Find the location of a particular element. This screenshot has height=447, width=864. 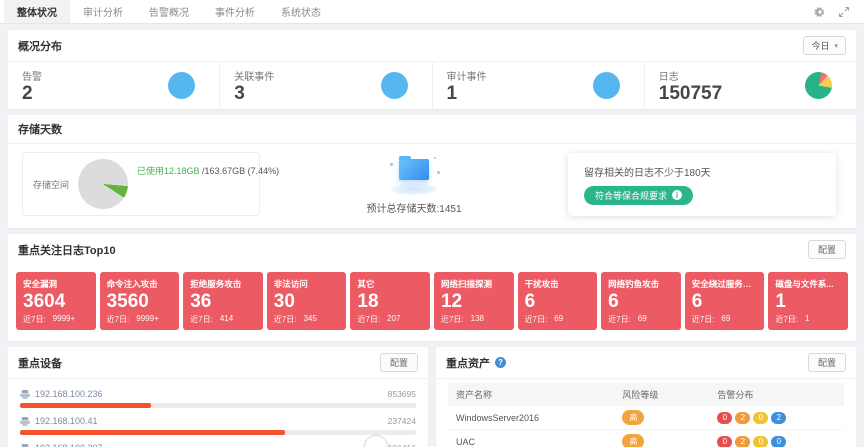

log-count: 30 is located at coordinates (284, 301).